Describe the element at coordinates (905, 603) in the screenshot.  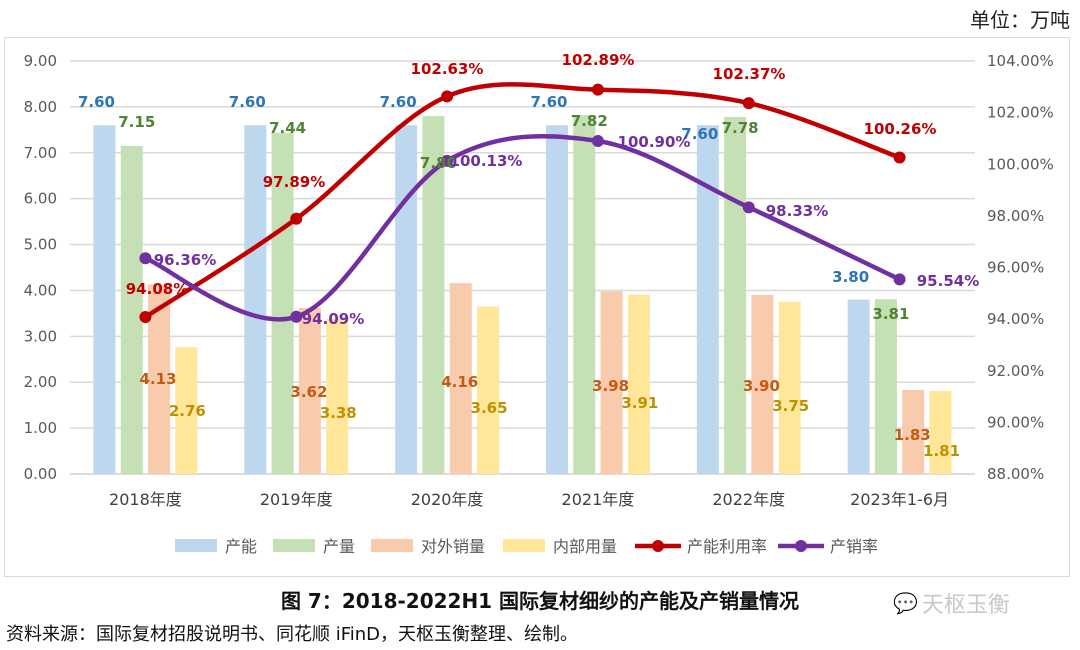
I see `wechat-icon: 💬` at that location.